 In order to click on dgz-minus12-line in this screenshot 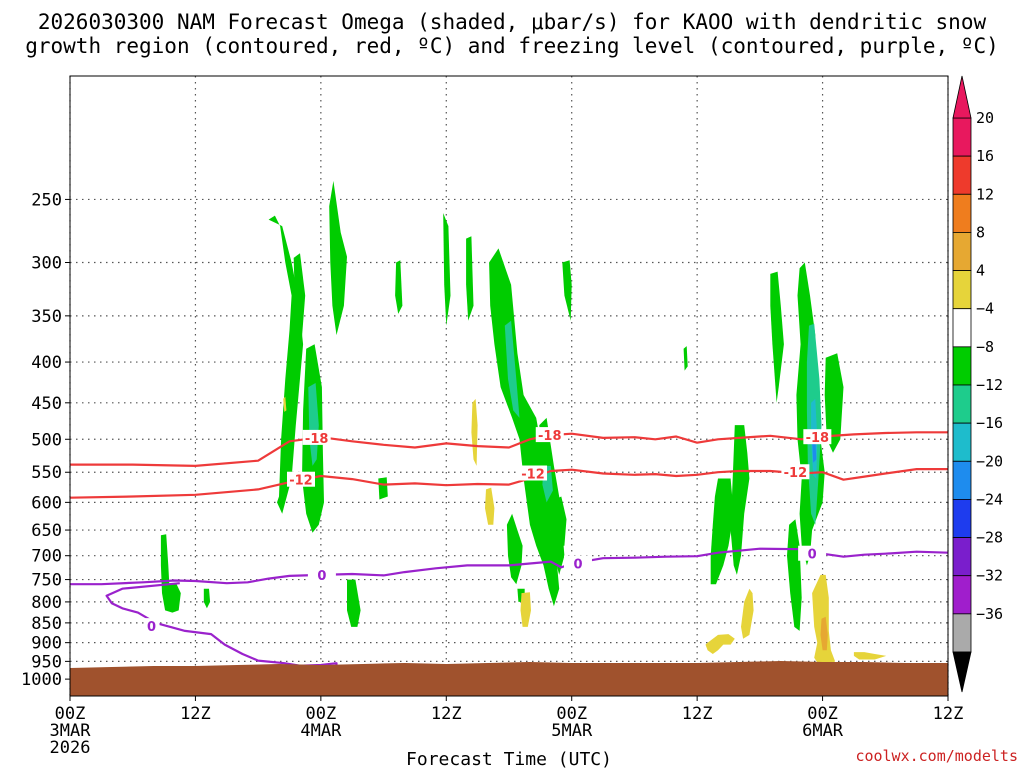, I will do `click(508, 483)`.